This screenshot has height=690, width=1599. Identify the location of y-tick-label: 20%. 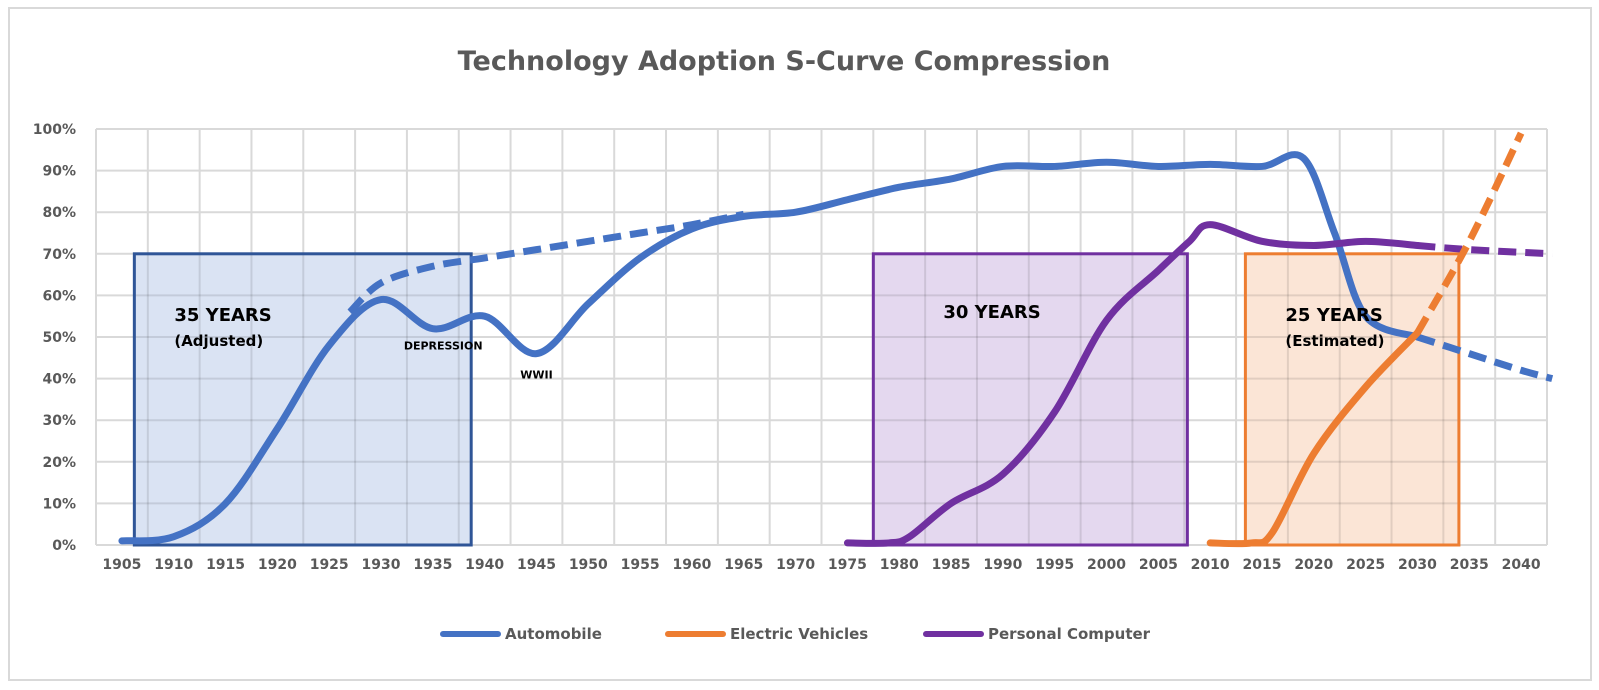
(59, 463).